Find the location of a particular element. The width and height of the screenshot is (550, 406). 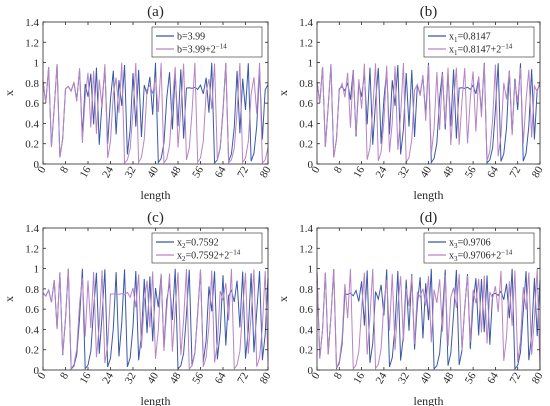

legend-entry: b=3.99 is located at coordinates (191, 37).